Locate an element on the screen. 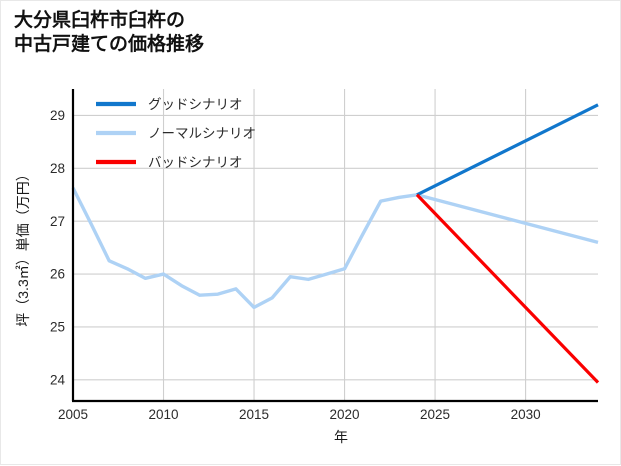 Image resolution: width=621 pixels, height=466 pixels. series-line-bad is located at coordinates (507, 288).